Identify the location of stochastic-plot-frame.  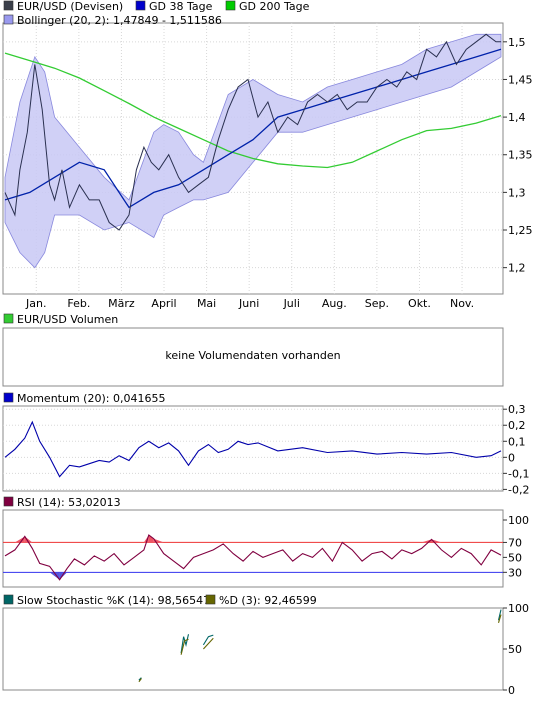
(253, 649).